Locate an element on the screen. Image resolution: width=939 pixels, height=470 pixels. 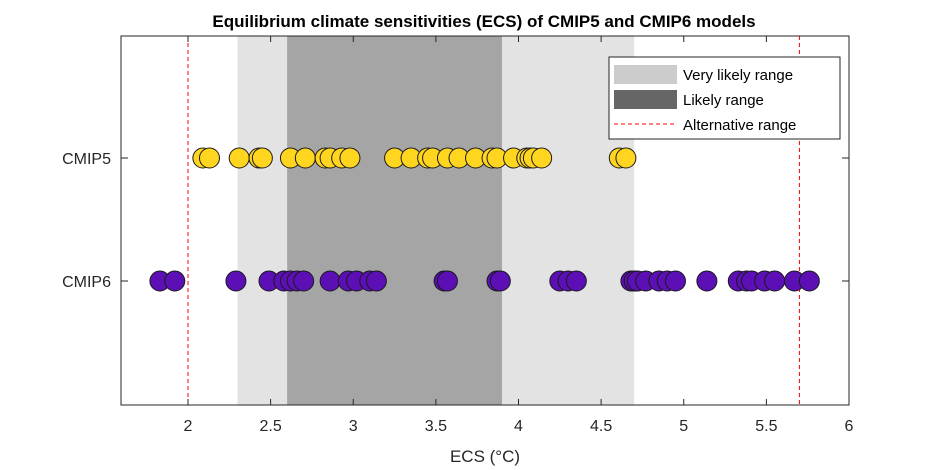
y-tick-labels: CMIP5 CMIP6 is located at coordinates (86, 221).